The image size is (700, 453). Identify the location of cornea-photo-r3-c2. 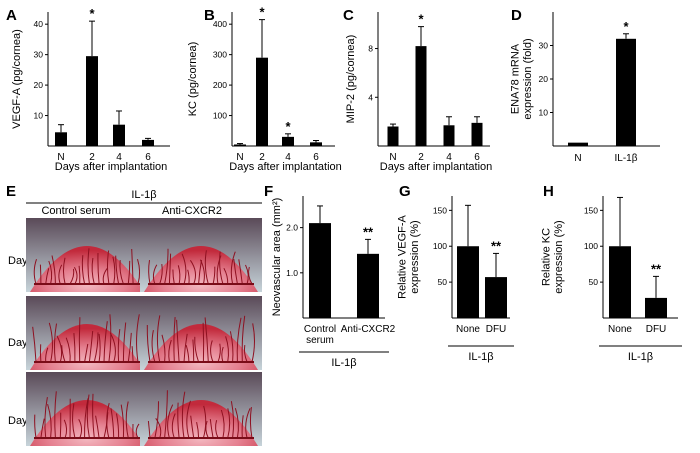
(201, 409).